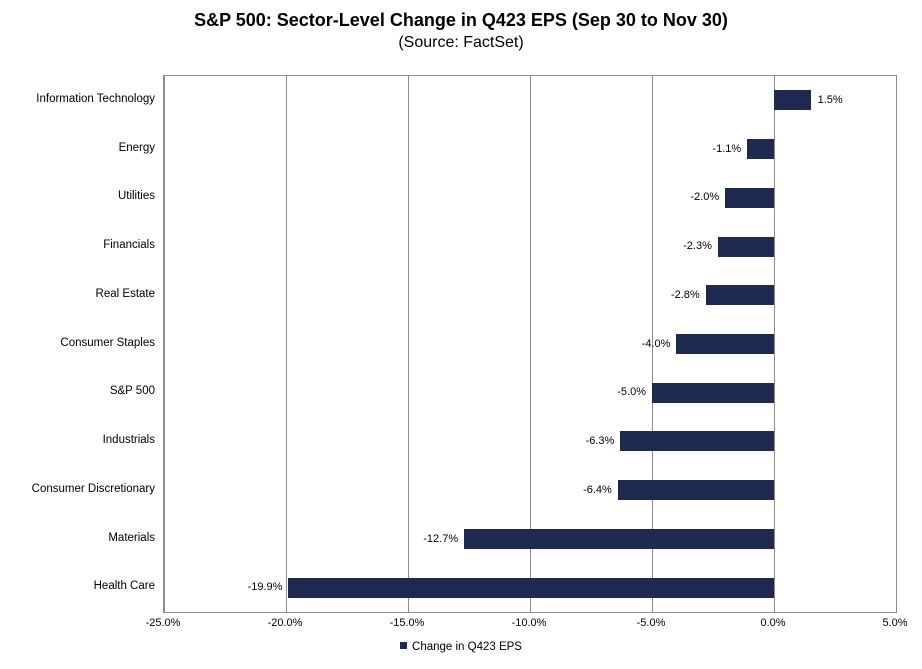  Describe the element at coordinates (132, 391) in the screenshot. I see `category-label: S&P 500` at that location.